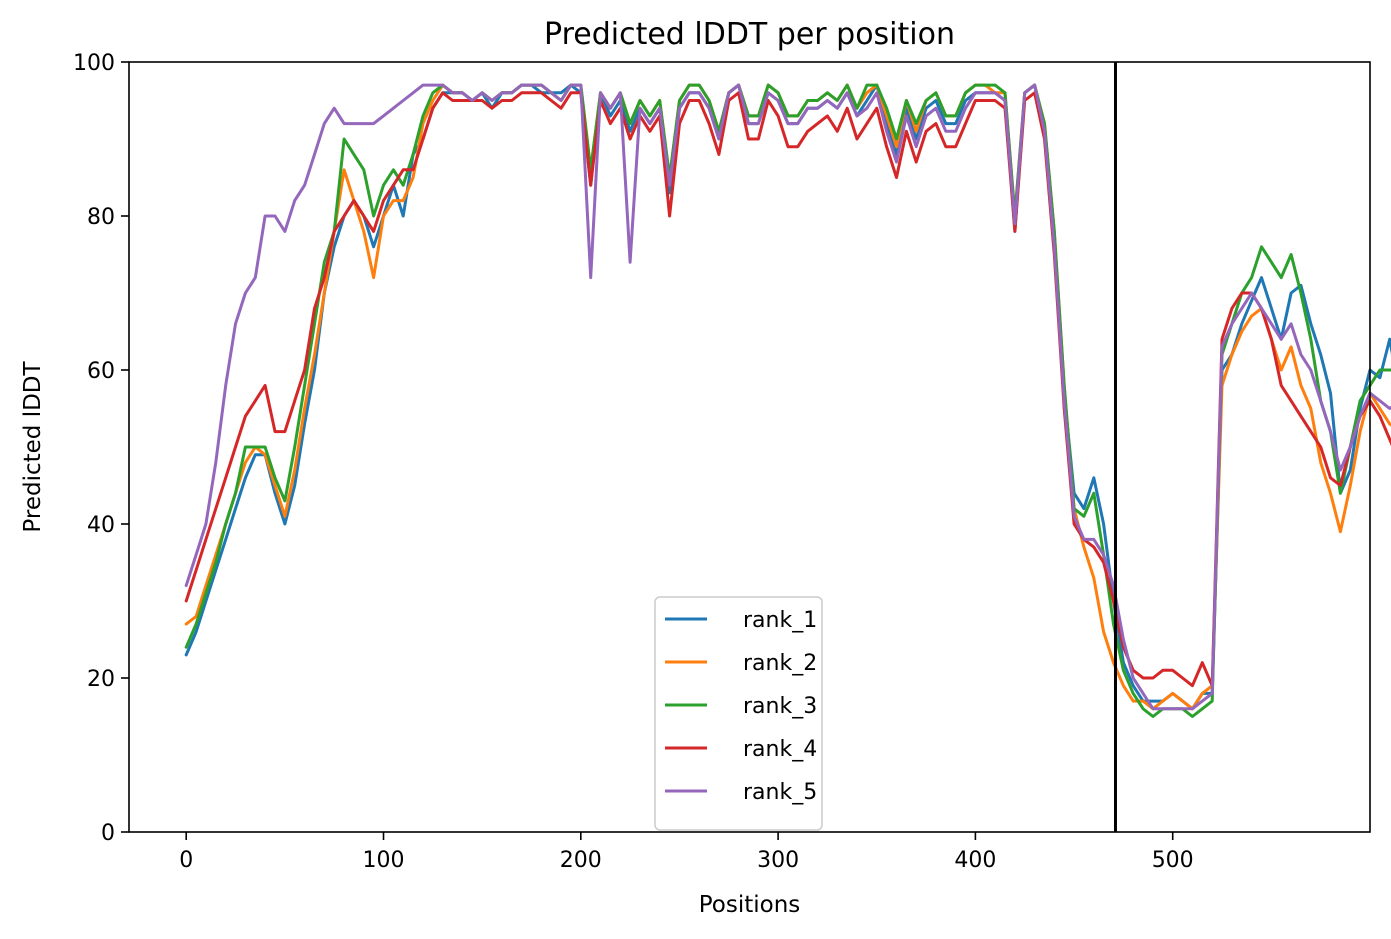 This screenshot has height=939, width=1391. Describe the element at coordinates (94, 63) in the screenshot. I see `y-tick-label: 100` at that location.